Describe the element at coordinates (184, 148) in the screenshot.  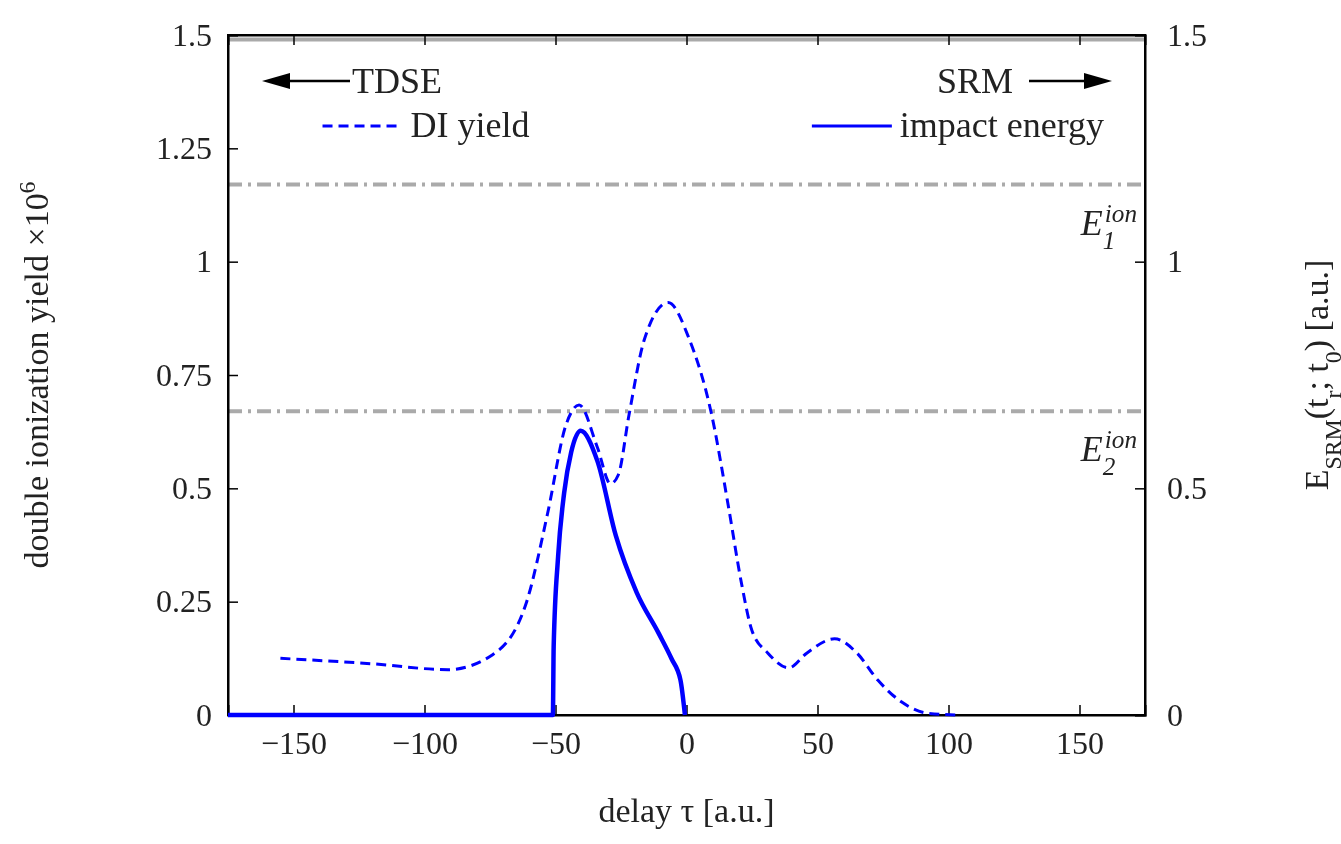
I see `y-tick-label: 1.25` at that location.